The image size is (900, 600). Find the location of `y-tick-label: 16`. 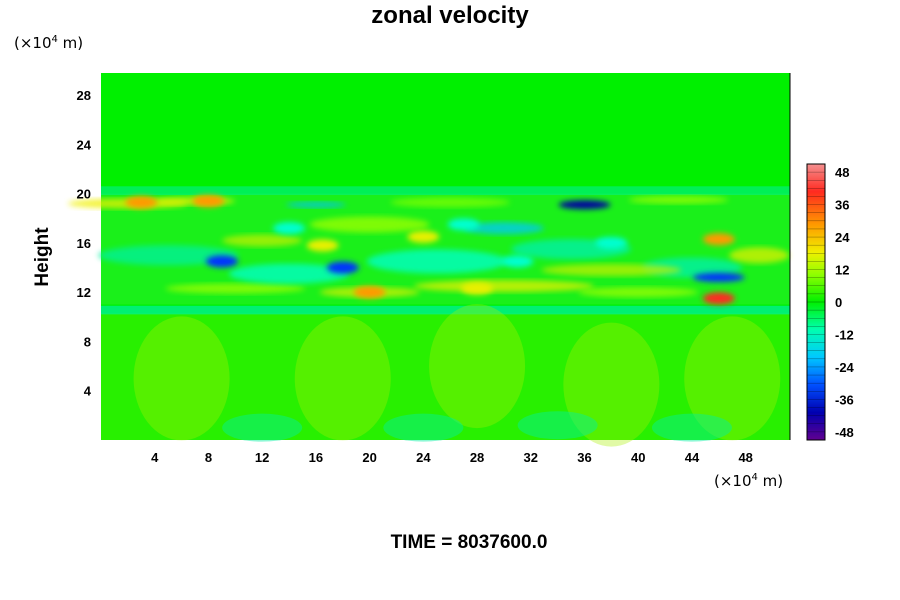

y-tick-label: 16 is located at coordinates (84, 243).